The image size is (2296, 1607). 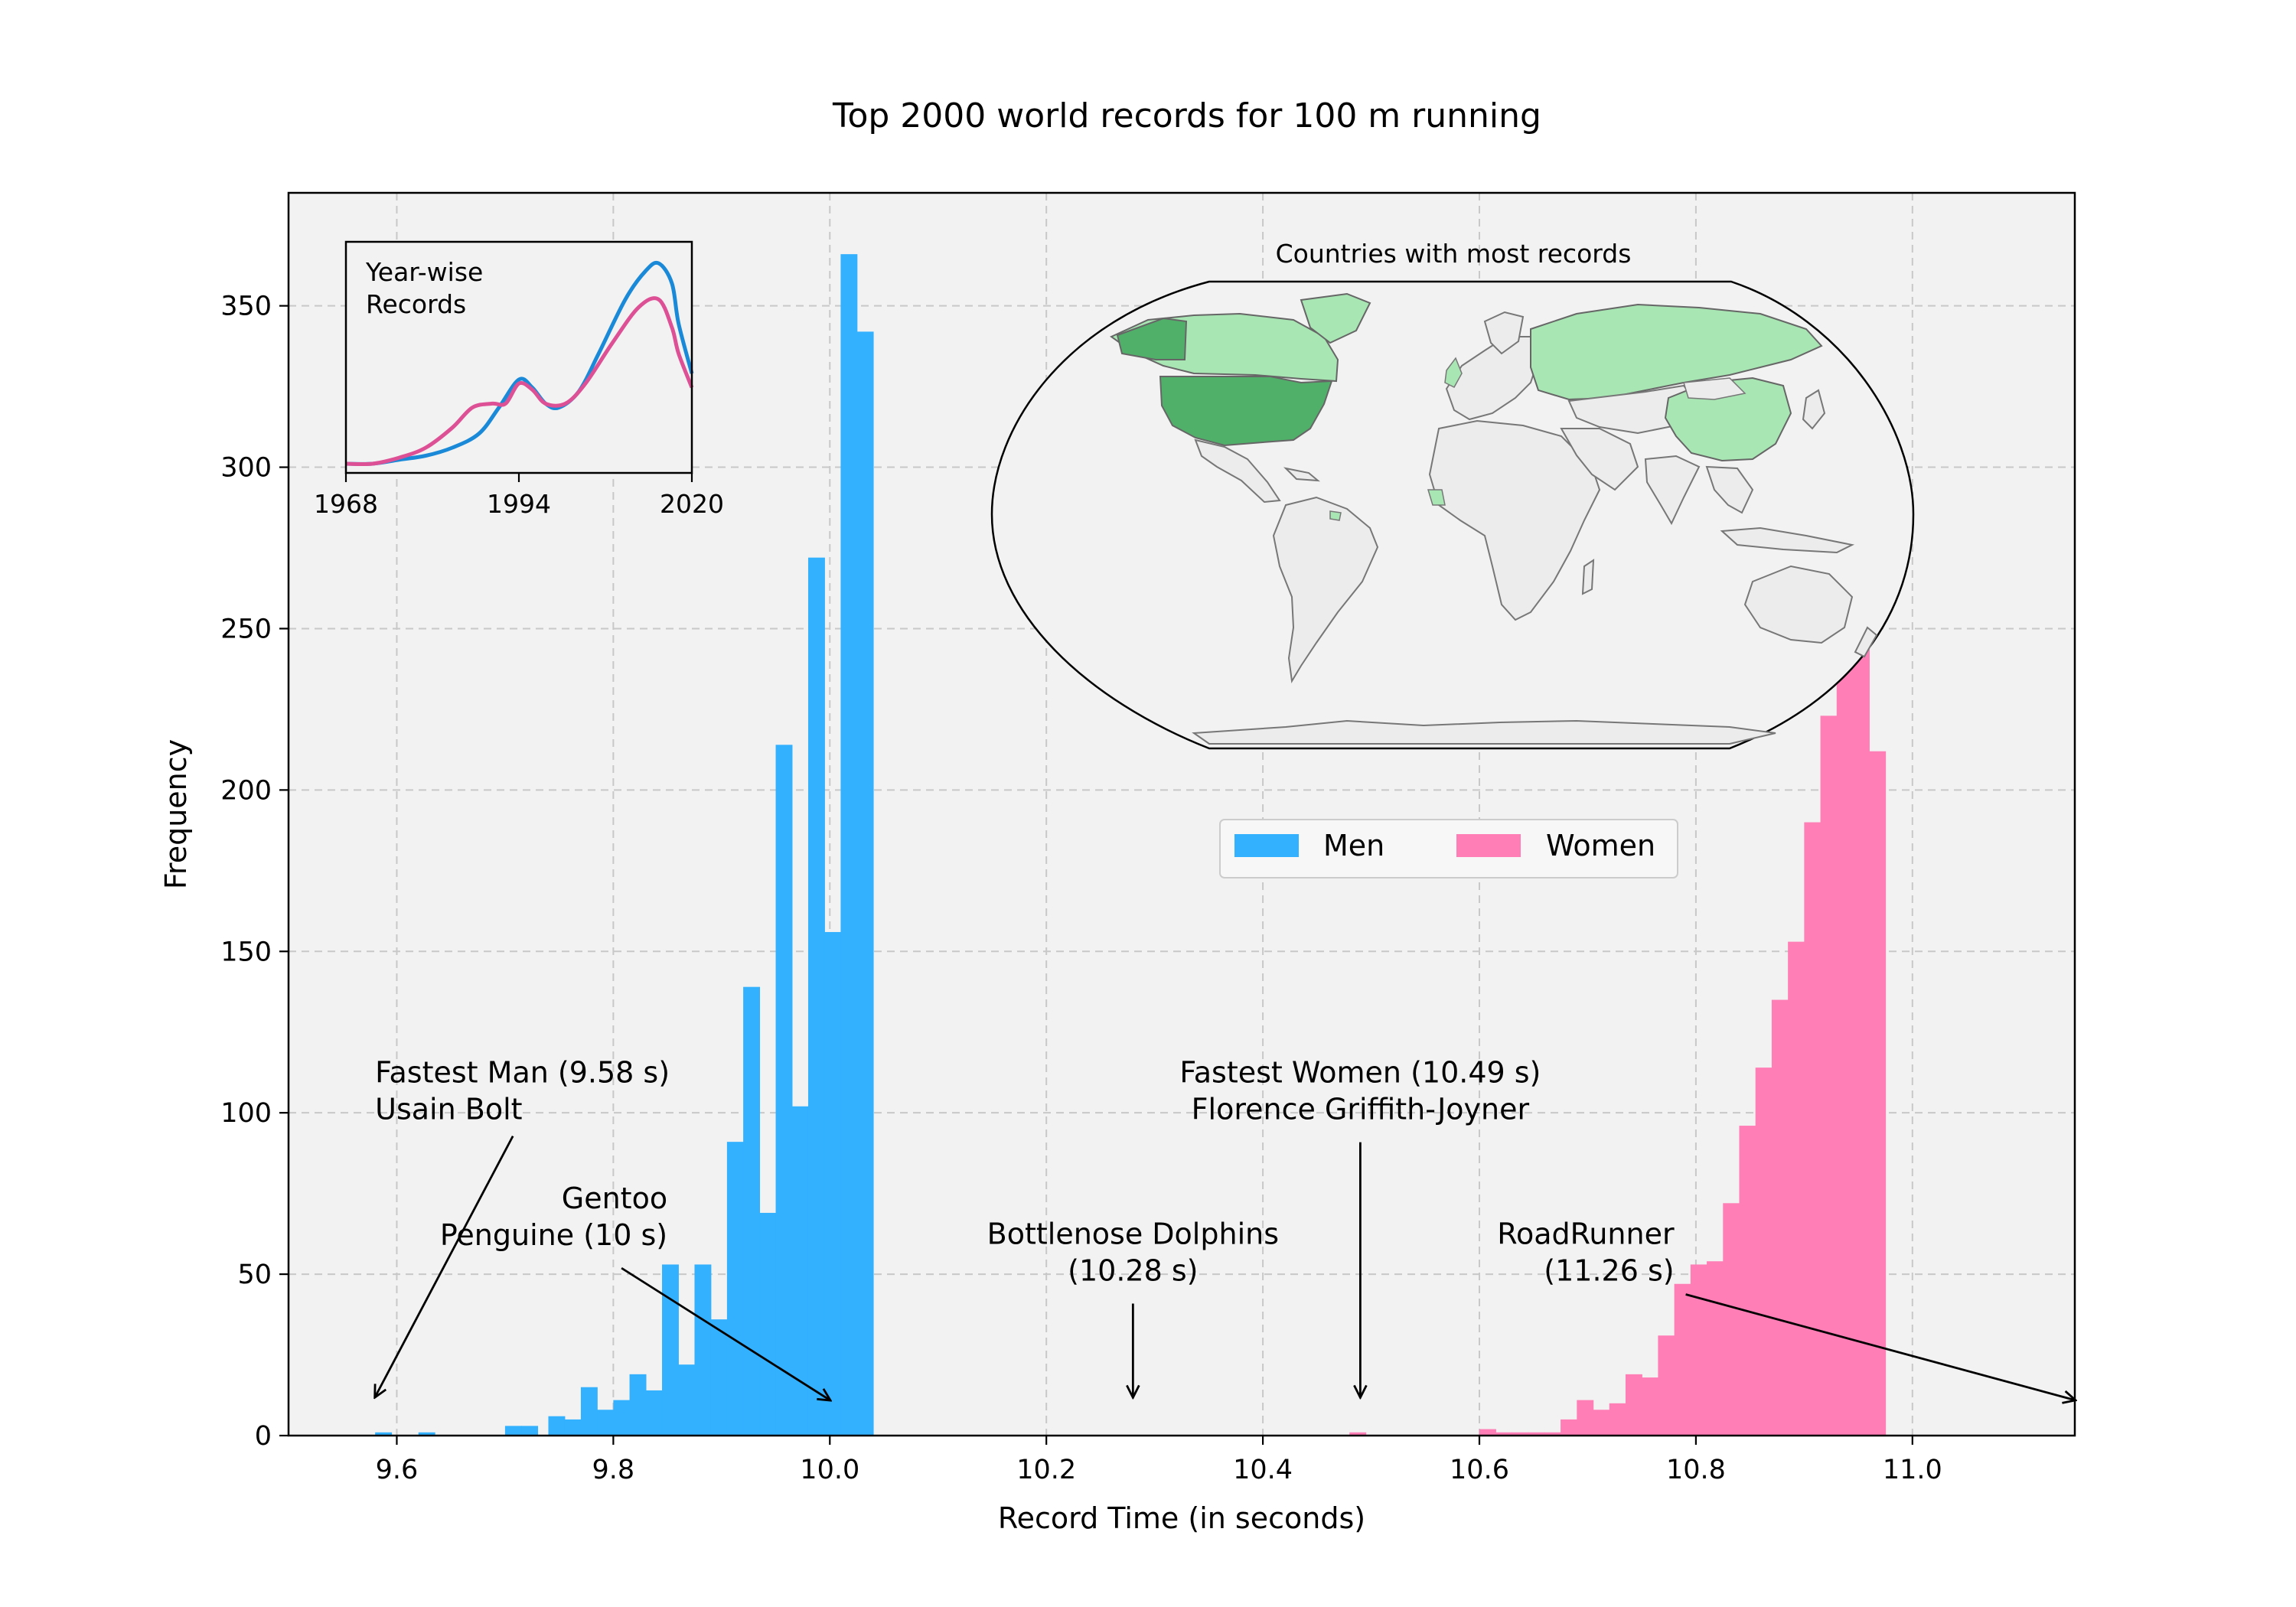 What do you see at coordinates (1360, 1073) in the screenshot?
I see `annotation-text: Fastest Women (10.49 s)` at bounding box center [1360, 1073].